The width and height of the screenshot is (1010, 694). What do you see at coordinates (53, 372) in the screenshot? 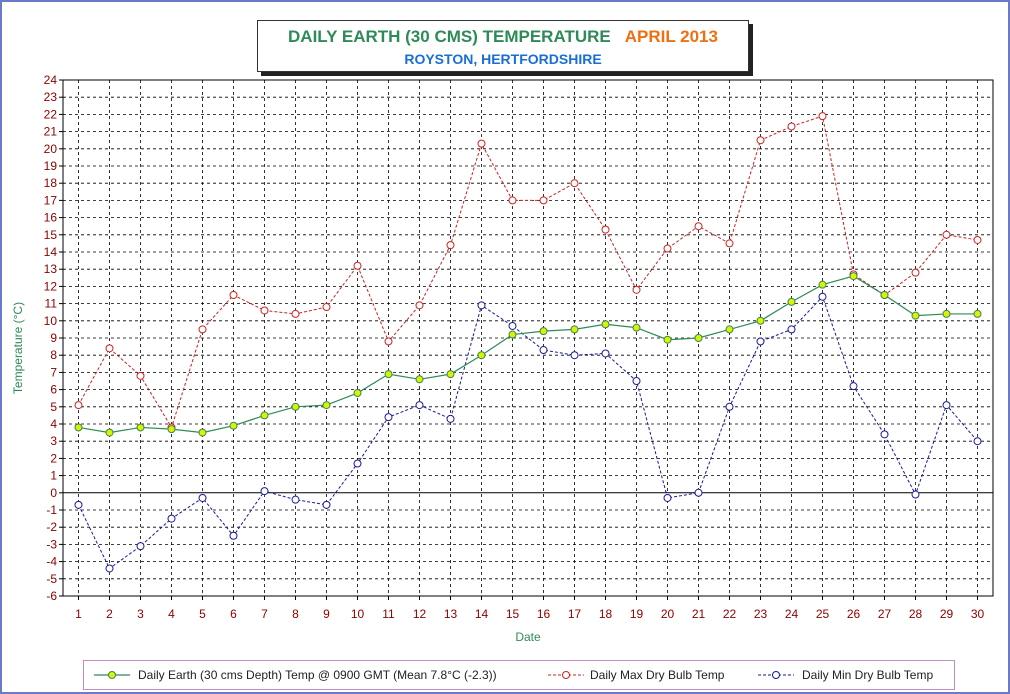
I see `y-tick-label: 7` at bounding box center [53, 372].